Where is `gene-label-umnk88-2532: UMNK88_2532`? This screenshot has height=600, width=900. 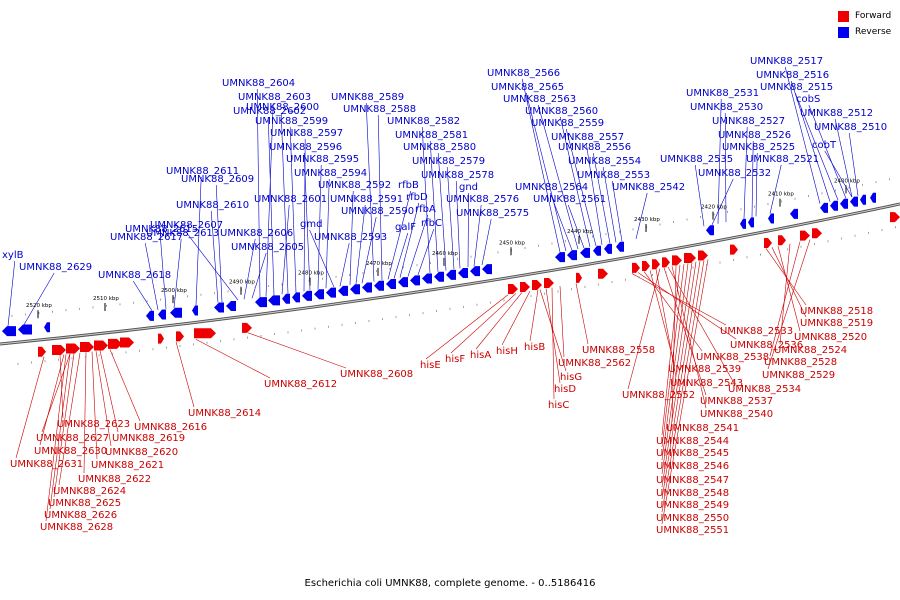 gene-label-umnk88-2532: UMNK88_2532 is located at coordinates (734, 173).